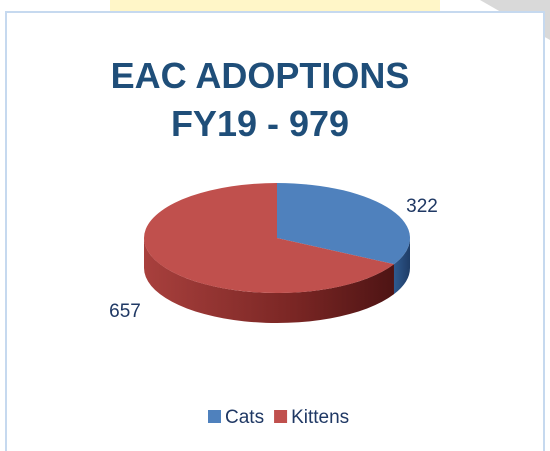  Describe the element at coordinates (260, 99) in the screenshot. I see `chart-title: EAC ADOPTIONS FY19 - 979` at that location.